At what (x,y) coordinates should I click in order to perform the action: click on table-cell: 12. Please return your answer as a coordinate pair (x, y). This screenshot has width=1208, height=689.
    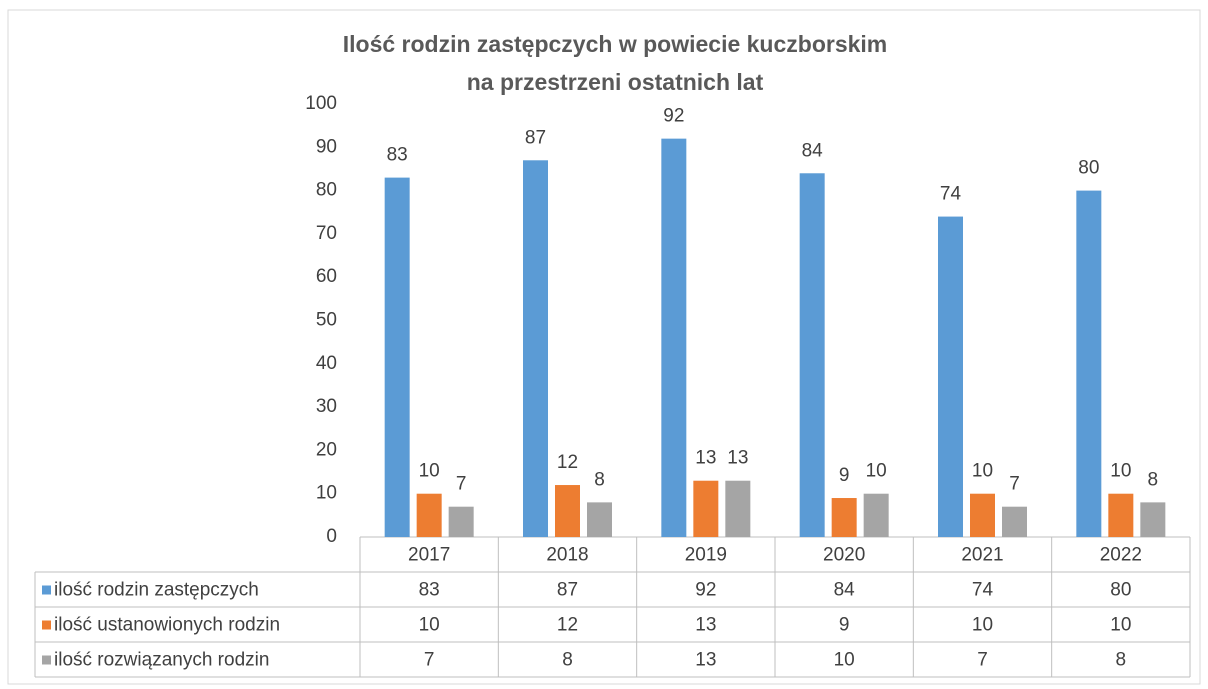
    Looking at the image, I should click on (567, 625).